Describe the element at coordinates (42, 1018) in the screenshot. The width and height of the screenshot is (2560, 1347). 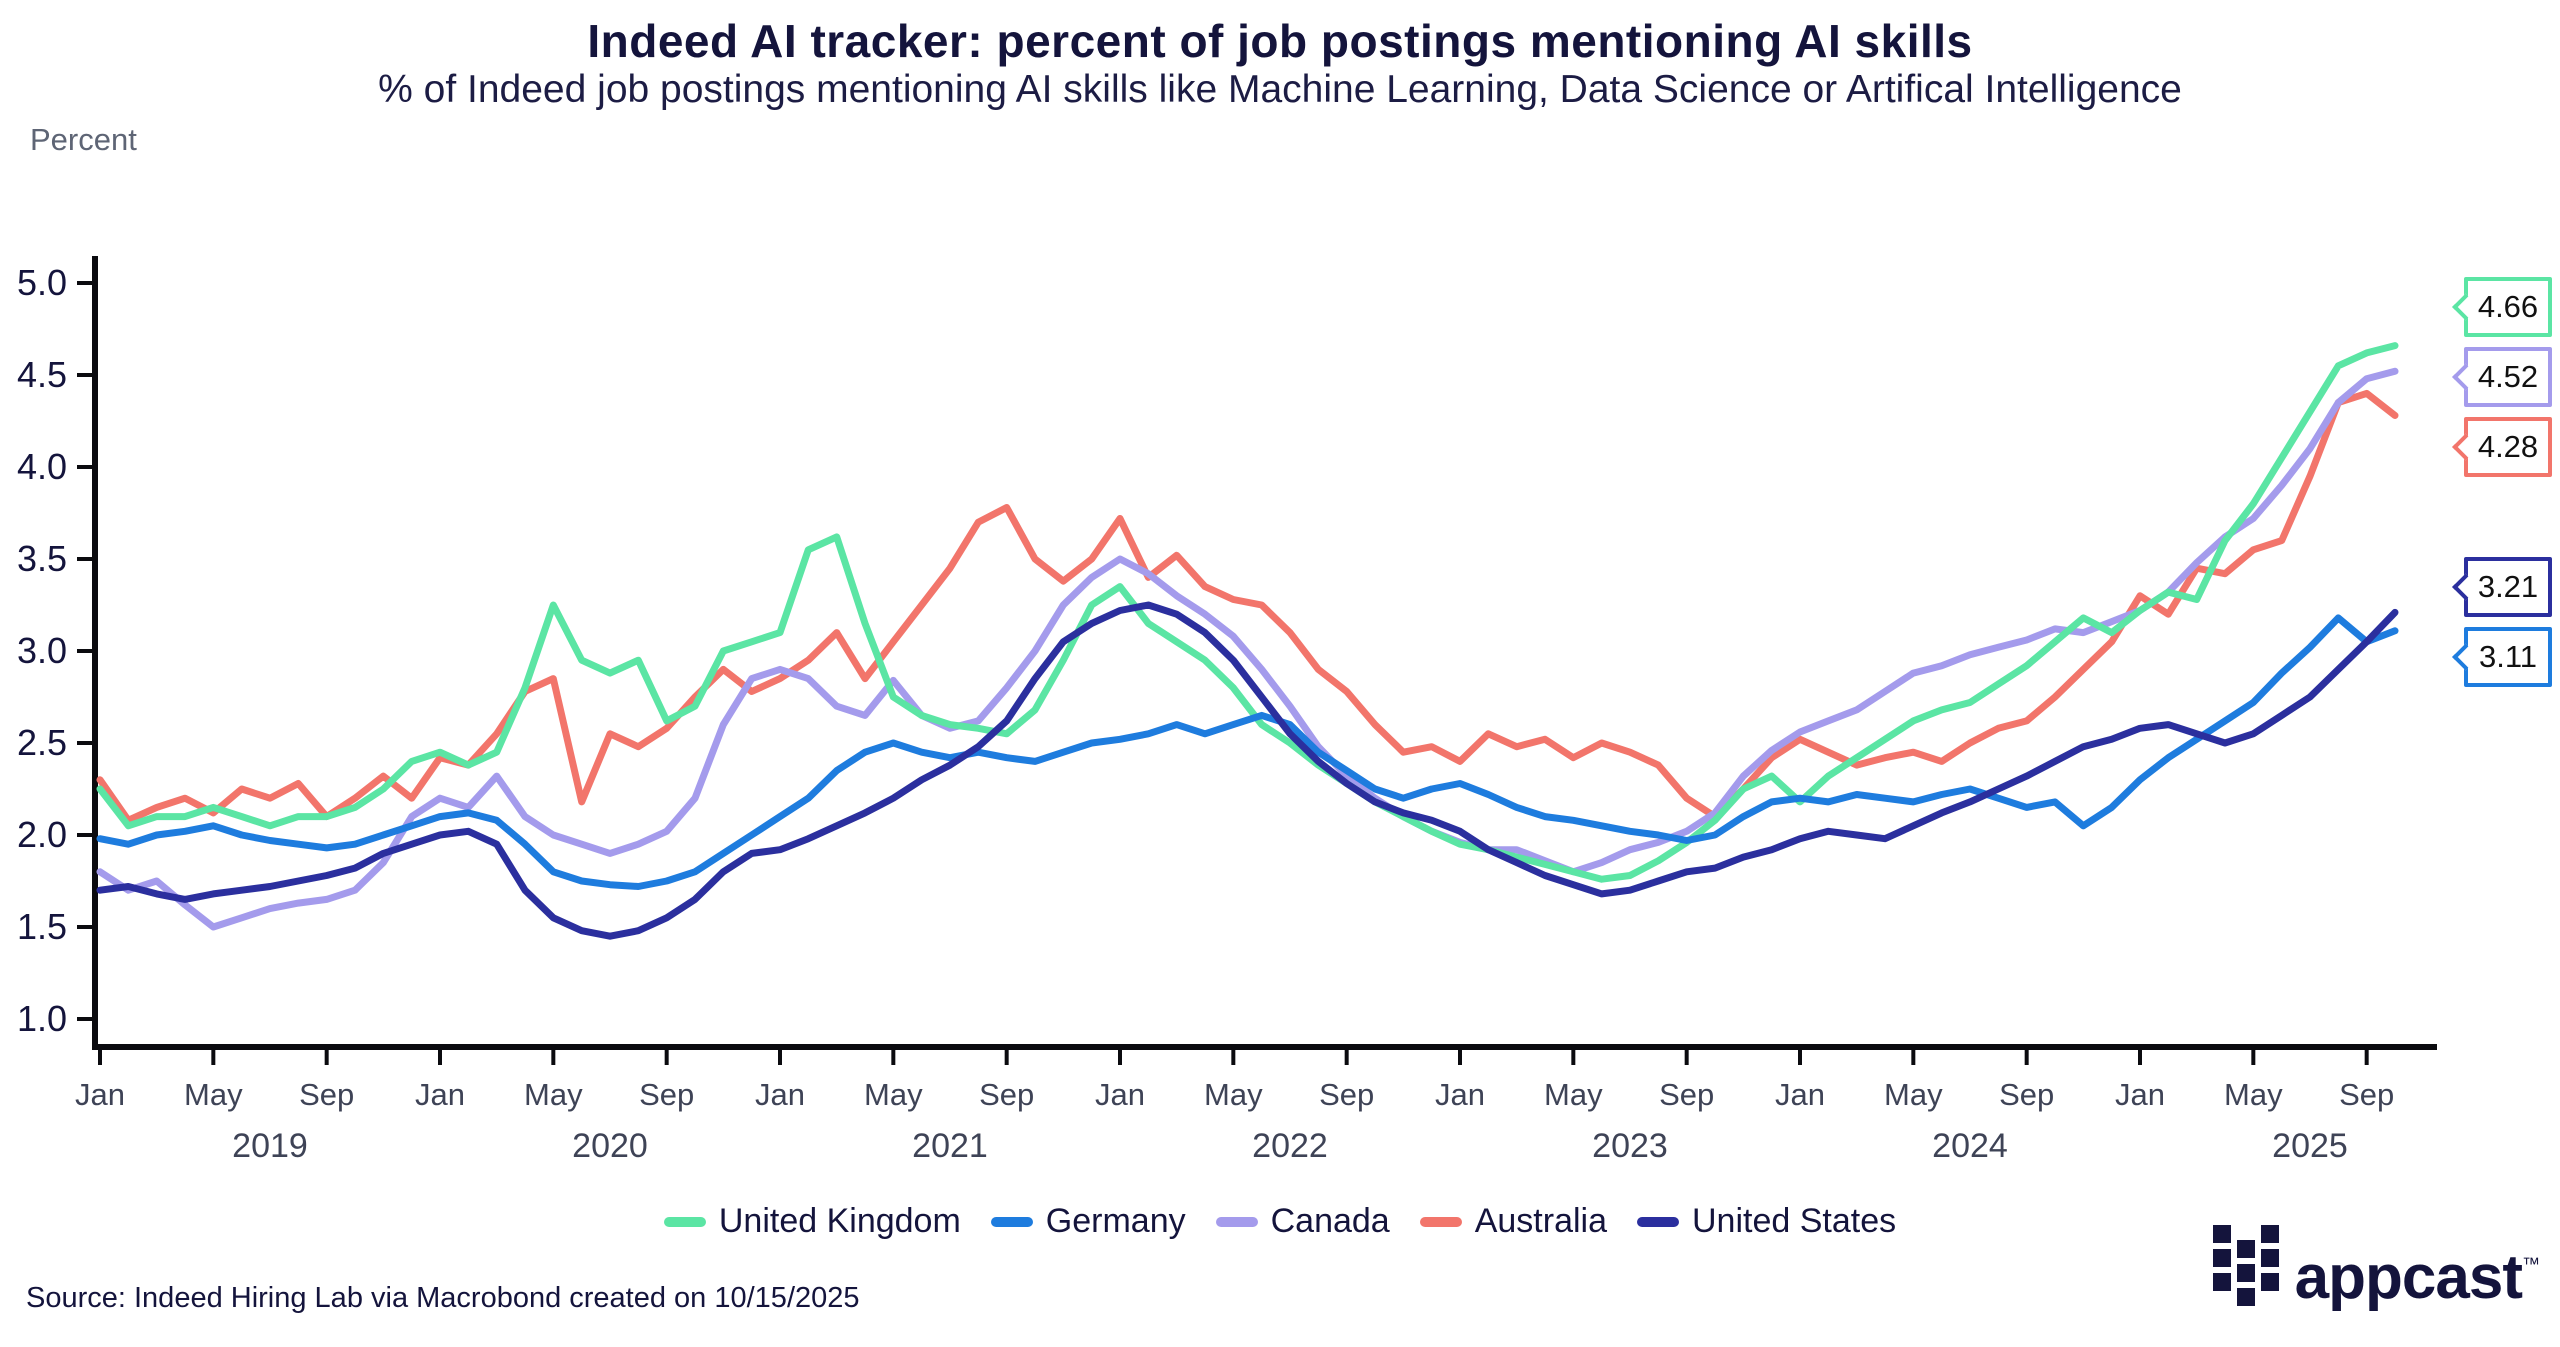
I see `y-tick-label: 1.0` at that location.